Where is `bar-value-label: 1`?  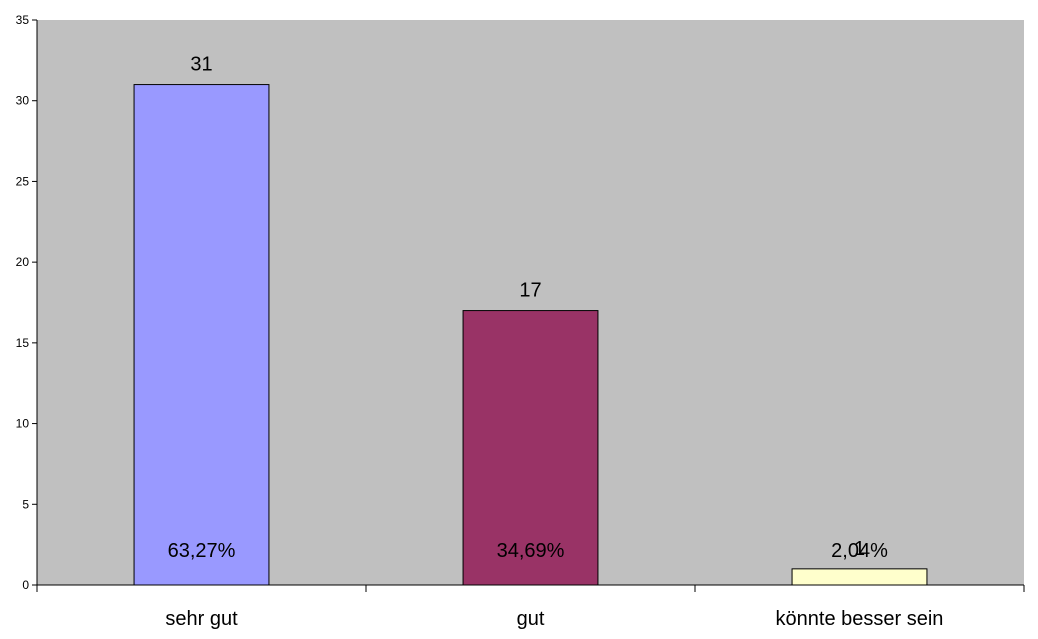
bar-value-label: 1 is located at coordinates (859, 549).